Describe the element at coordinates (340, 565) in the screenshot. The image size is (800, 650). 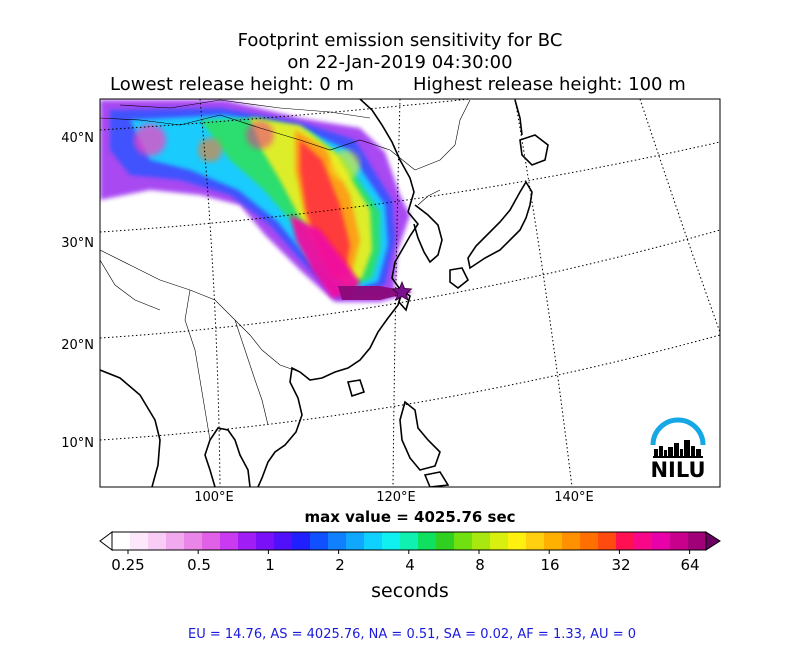
I see `colorbar-tick-2: 2` at that location.